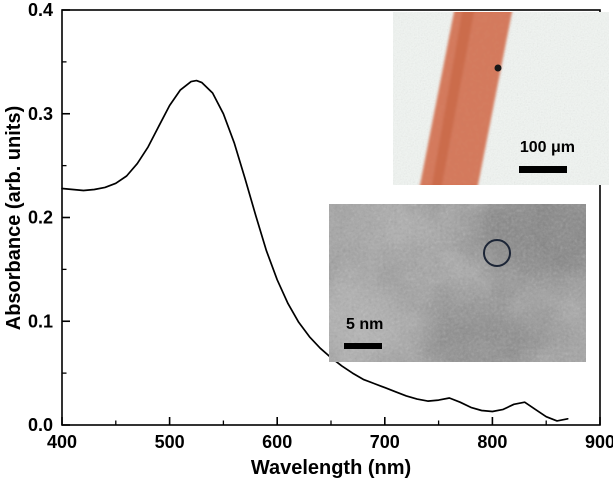  I want to click on optical-scale-bar, so click(543, 169).